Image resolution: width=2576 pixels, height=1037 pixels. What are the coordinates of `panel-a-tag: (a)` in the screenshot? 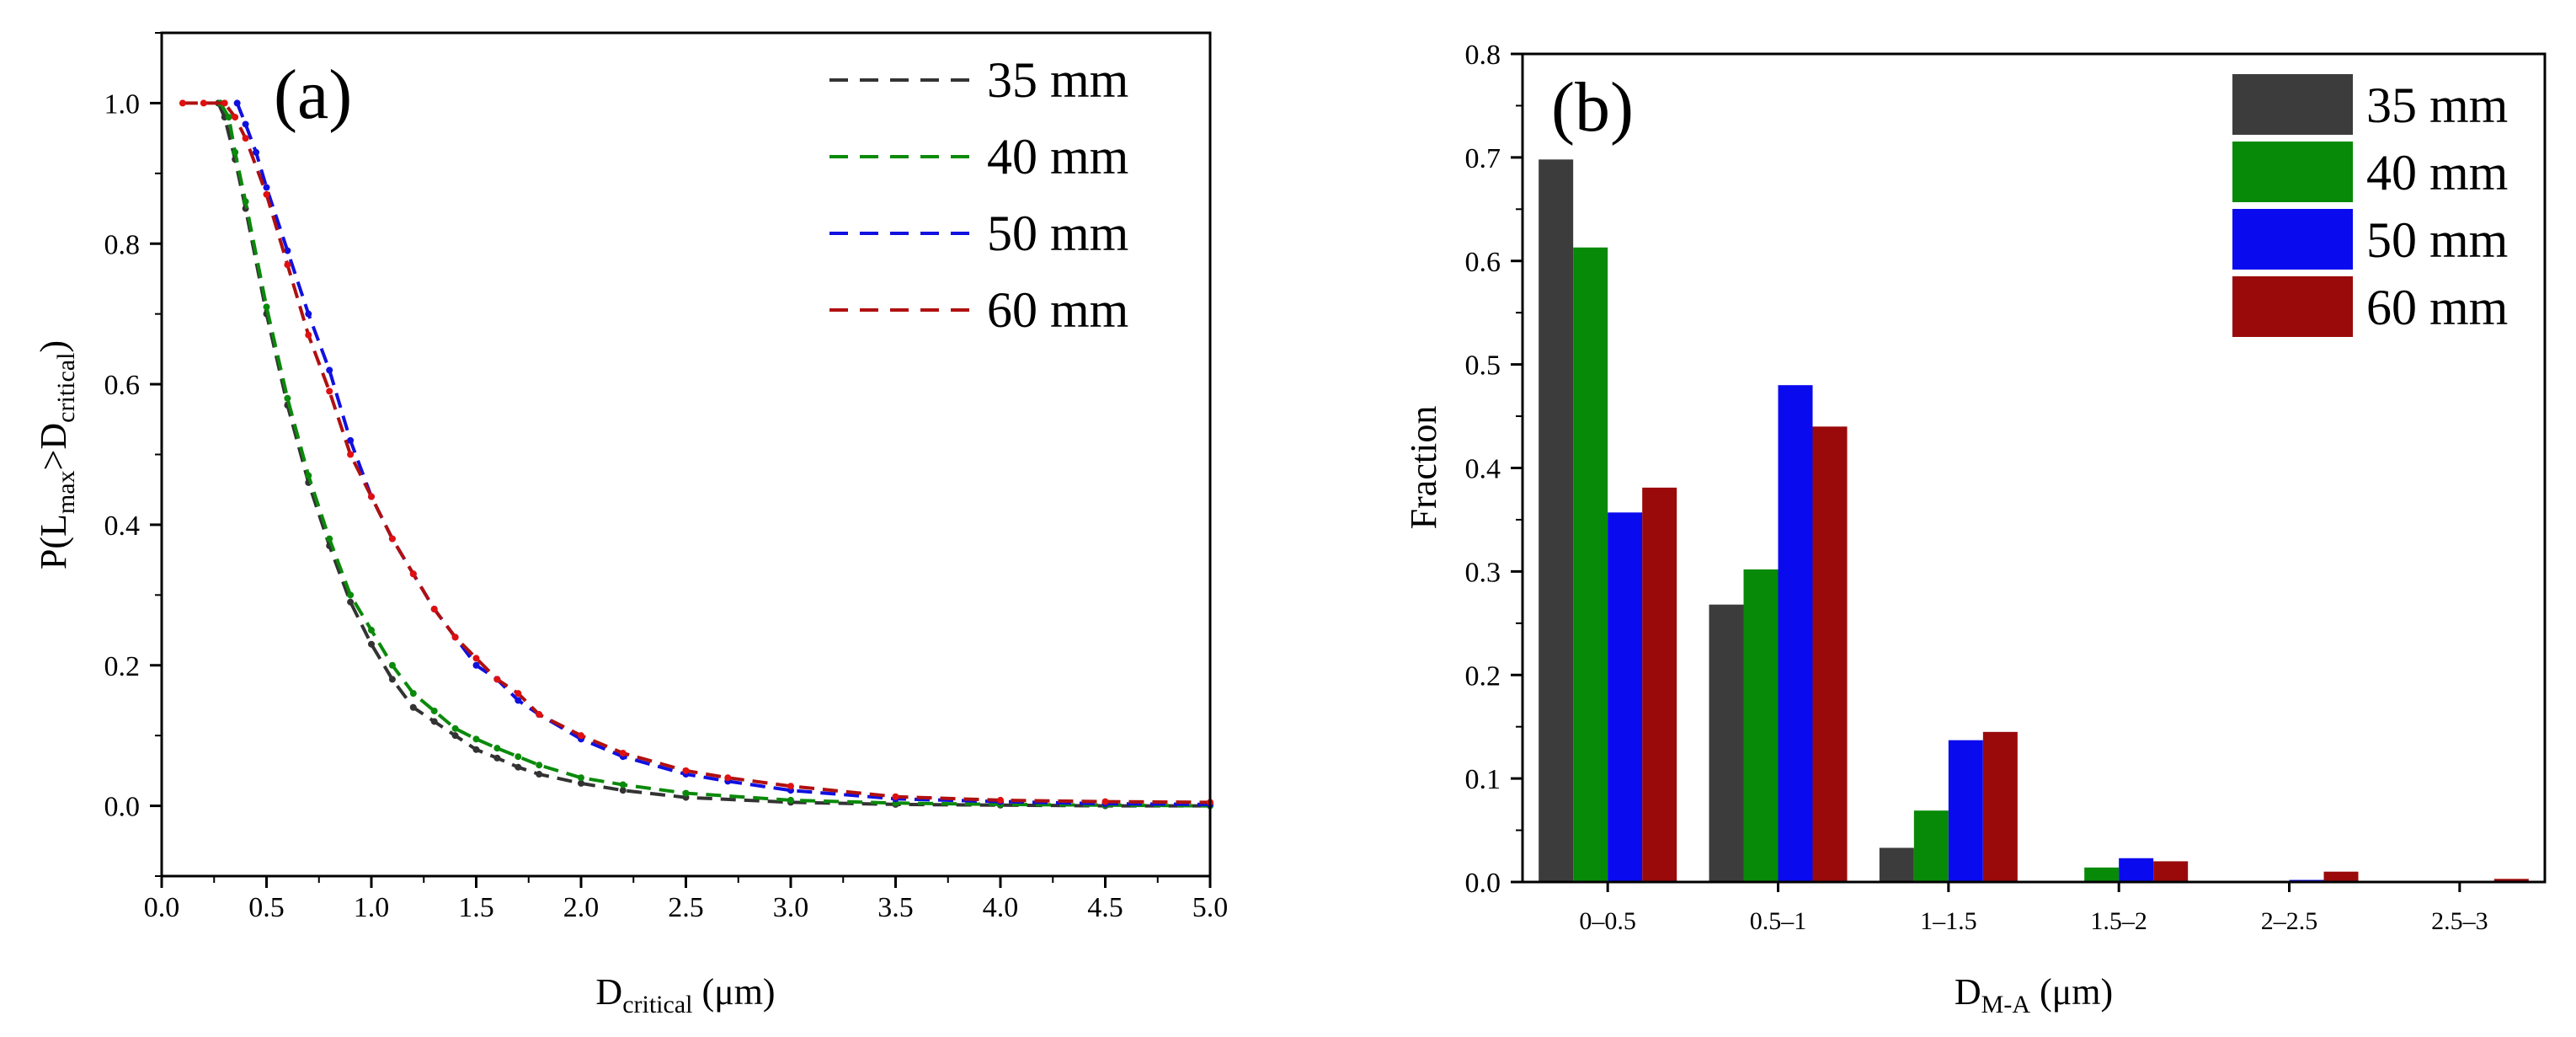 It's located at (313, 95).